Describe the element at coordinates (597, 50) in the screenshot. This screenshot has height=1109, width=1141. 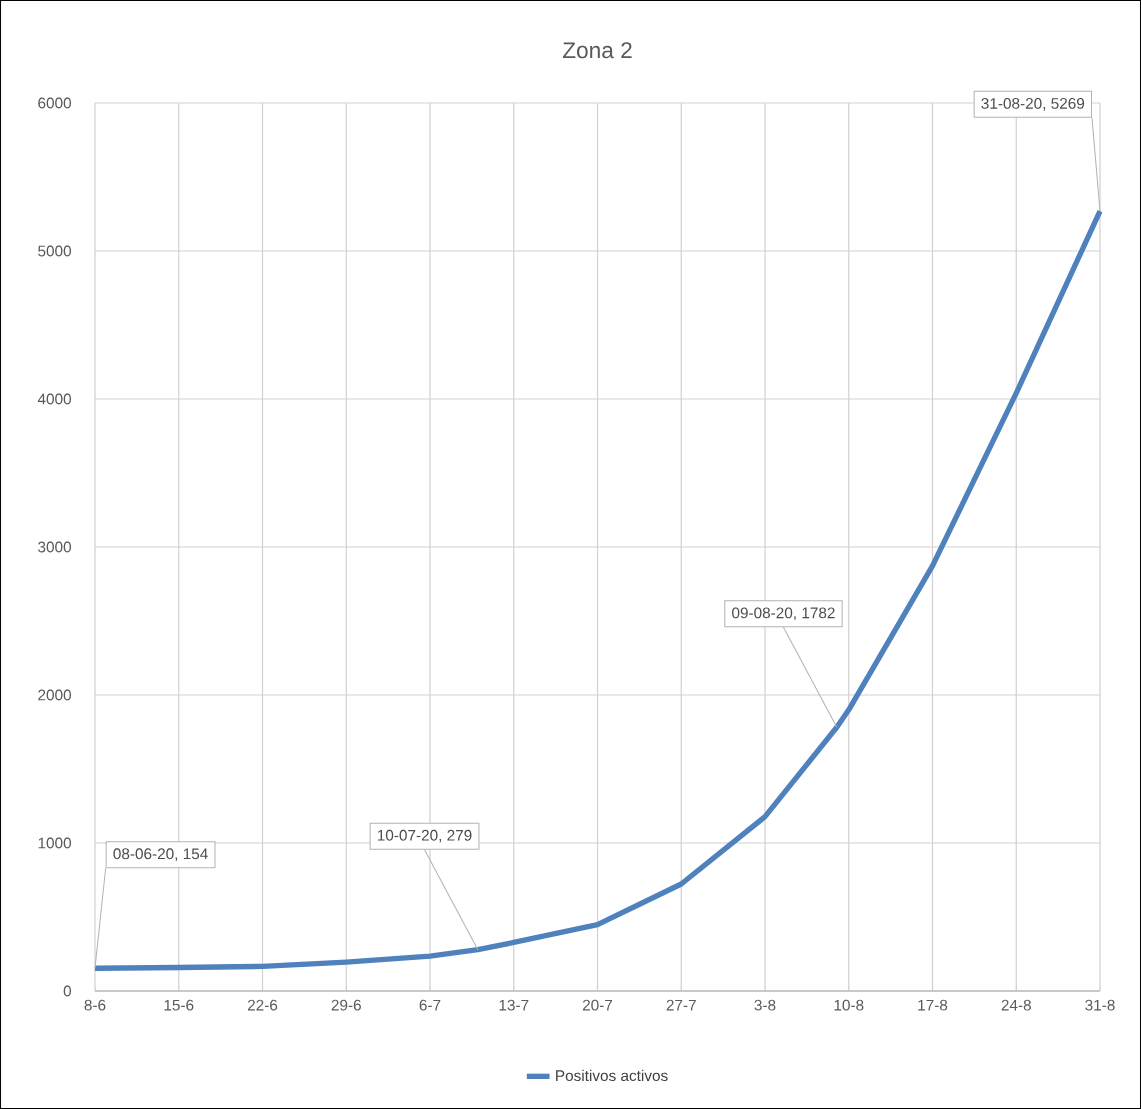
I see `chart-title: Zona 2` at that location.